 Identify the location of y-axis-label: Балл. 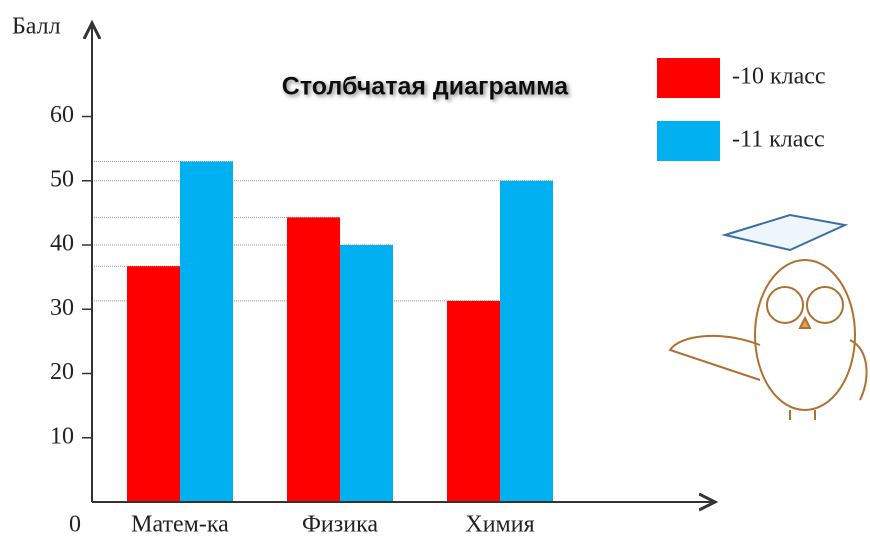
(36, 27).